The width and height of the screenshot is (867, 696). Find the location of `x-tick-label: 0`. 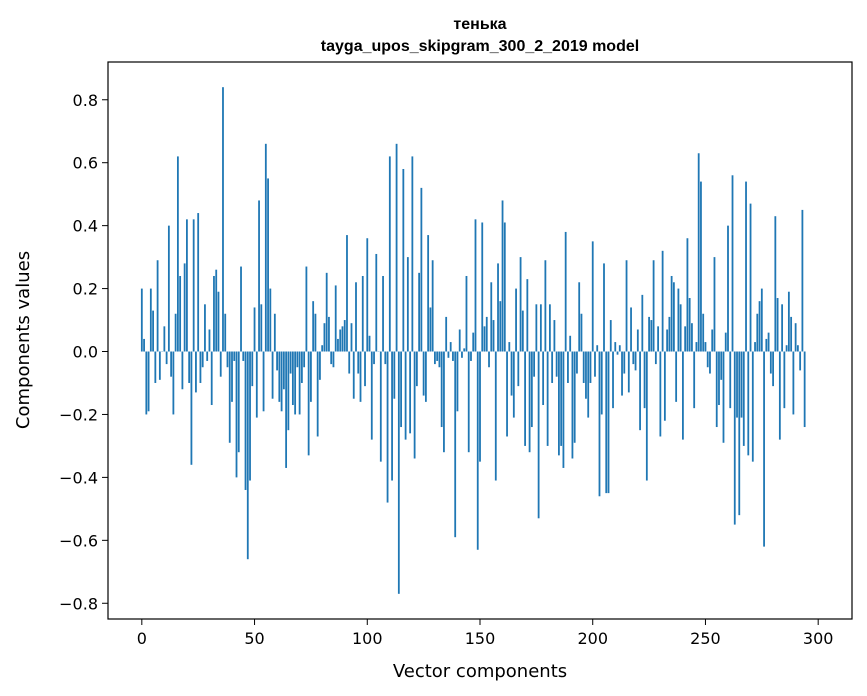

x-tick-label: 0 is located at coordinates (142, 638).